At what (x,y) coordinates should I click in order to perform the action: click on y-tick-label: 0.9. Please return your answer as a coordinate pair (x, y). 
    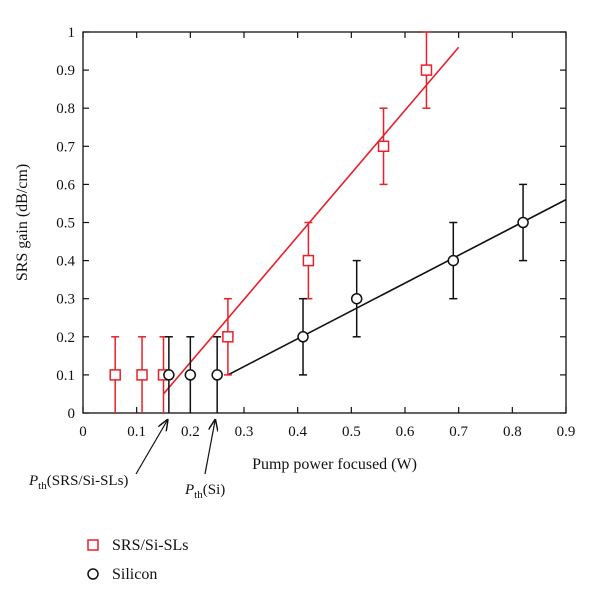
    Looking at the image, I should click on (65, 71).